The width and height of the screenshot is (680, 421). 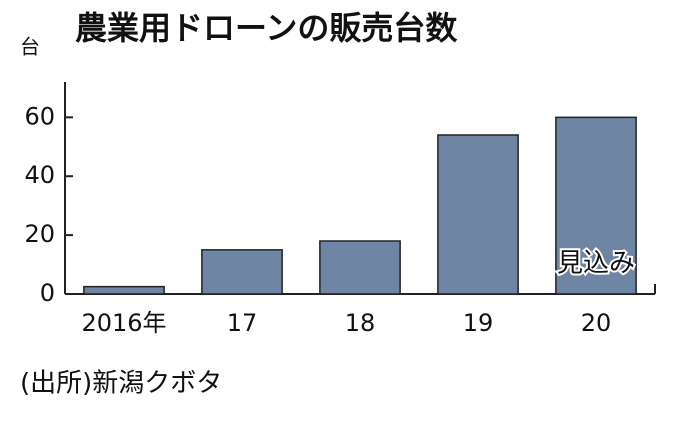 I want to click on y-unit: 台, so click(x=30, y=47).